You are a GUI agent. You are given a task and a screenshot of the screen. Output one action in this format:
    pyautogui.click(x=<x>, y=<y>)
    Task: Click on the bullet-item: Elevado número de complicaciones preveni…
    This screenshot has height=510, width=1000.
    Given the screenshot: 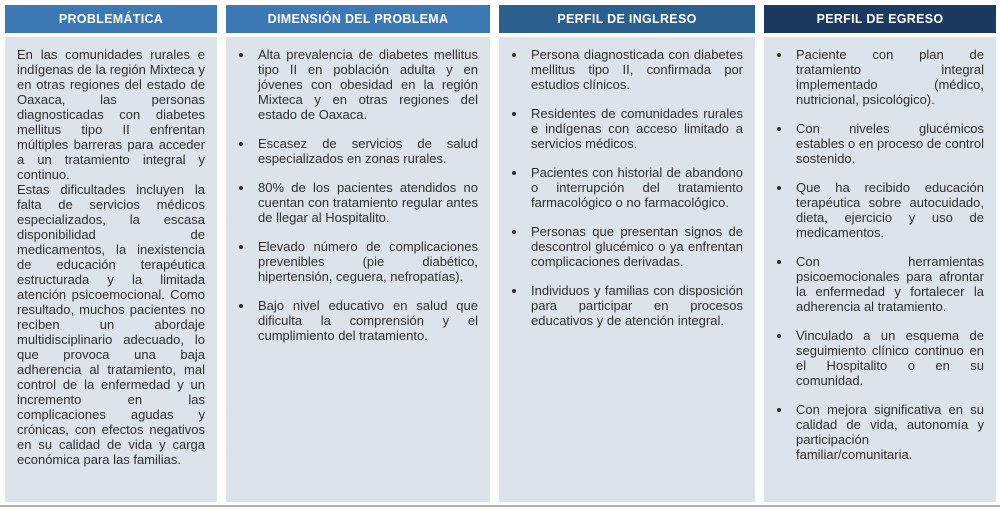 What is the action you would take?
    pyautogui.click(x=366, y=261)
    